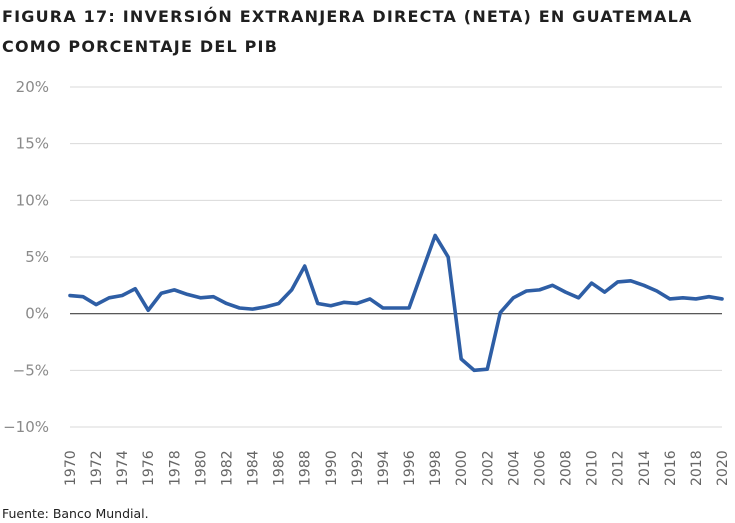  What do you see at coordinates (645, 468) in the screenshot?
I see `x-tick-label: 2014` at bounding box center [645, 468].